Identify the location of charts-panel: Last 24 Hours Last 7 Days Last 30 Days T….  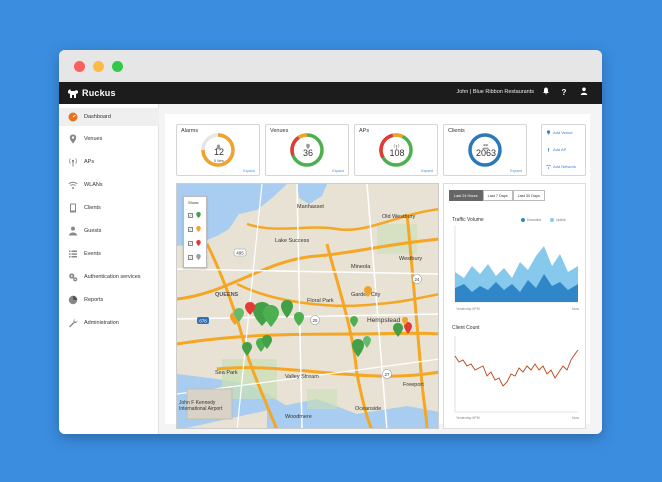
(514, 306).